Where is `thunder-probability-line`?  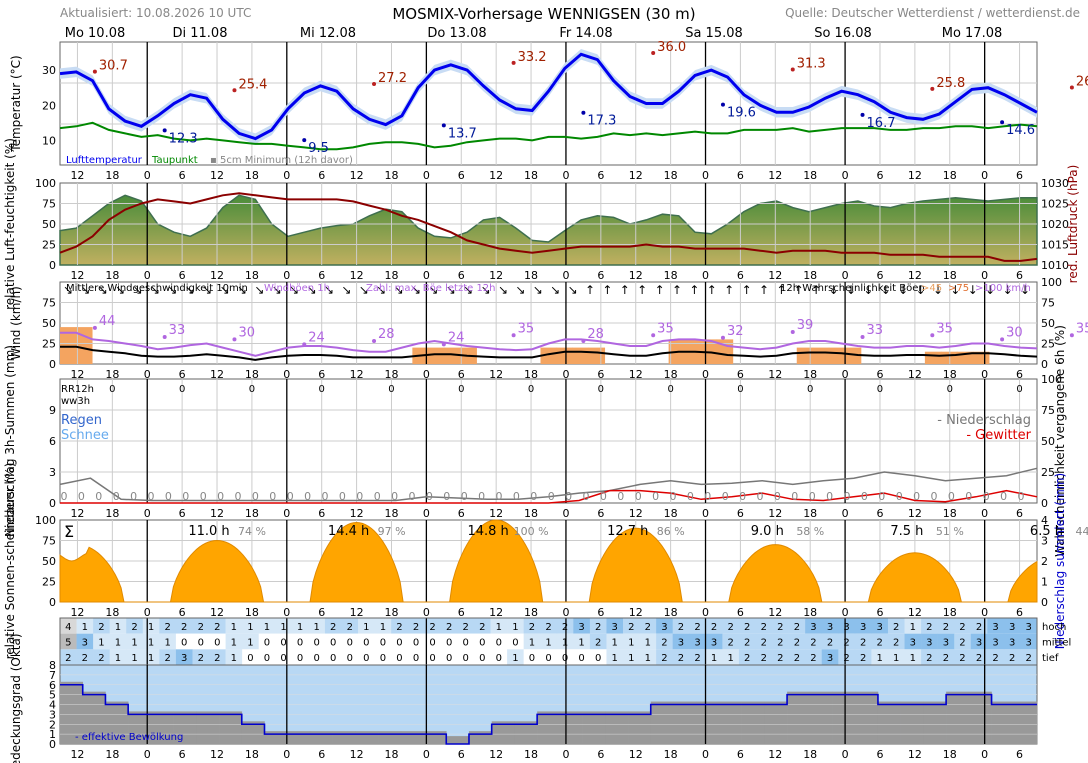 thunder-probability-line is located at coordinates (549, 496).